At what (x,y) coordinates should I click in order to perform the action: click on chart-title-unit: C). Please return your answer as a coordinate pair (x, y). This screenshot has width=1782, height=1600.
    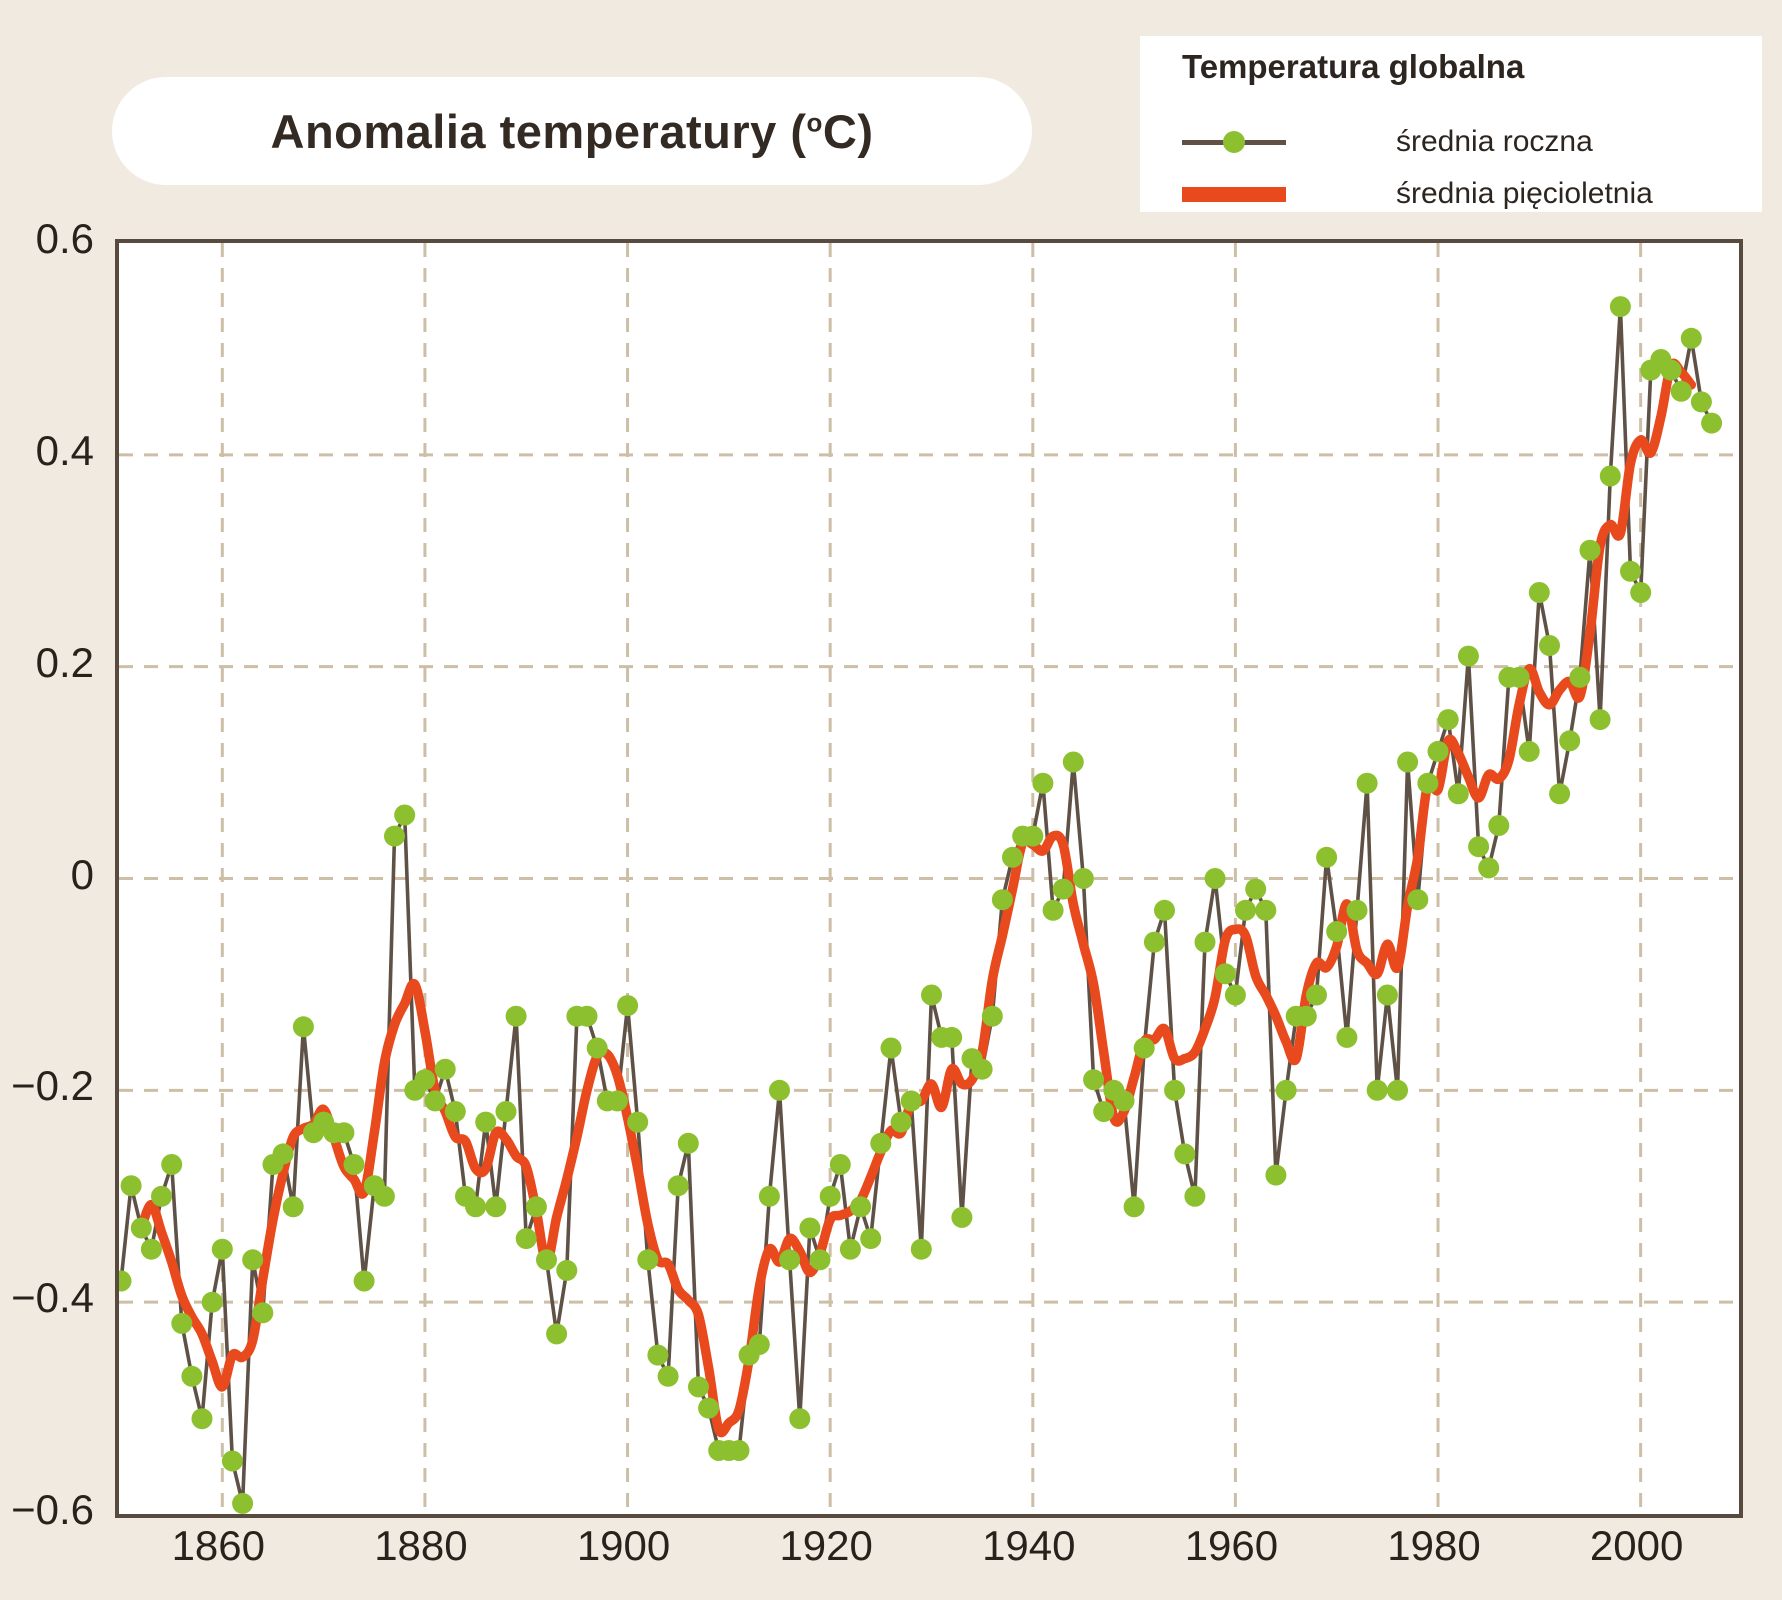
    Looking at the image, I should click on (848, 131).